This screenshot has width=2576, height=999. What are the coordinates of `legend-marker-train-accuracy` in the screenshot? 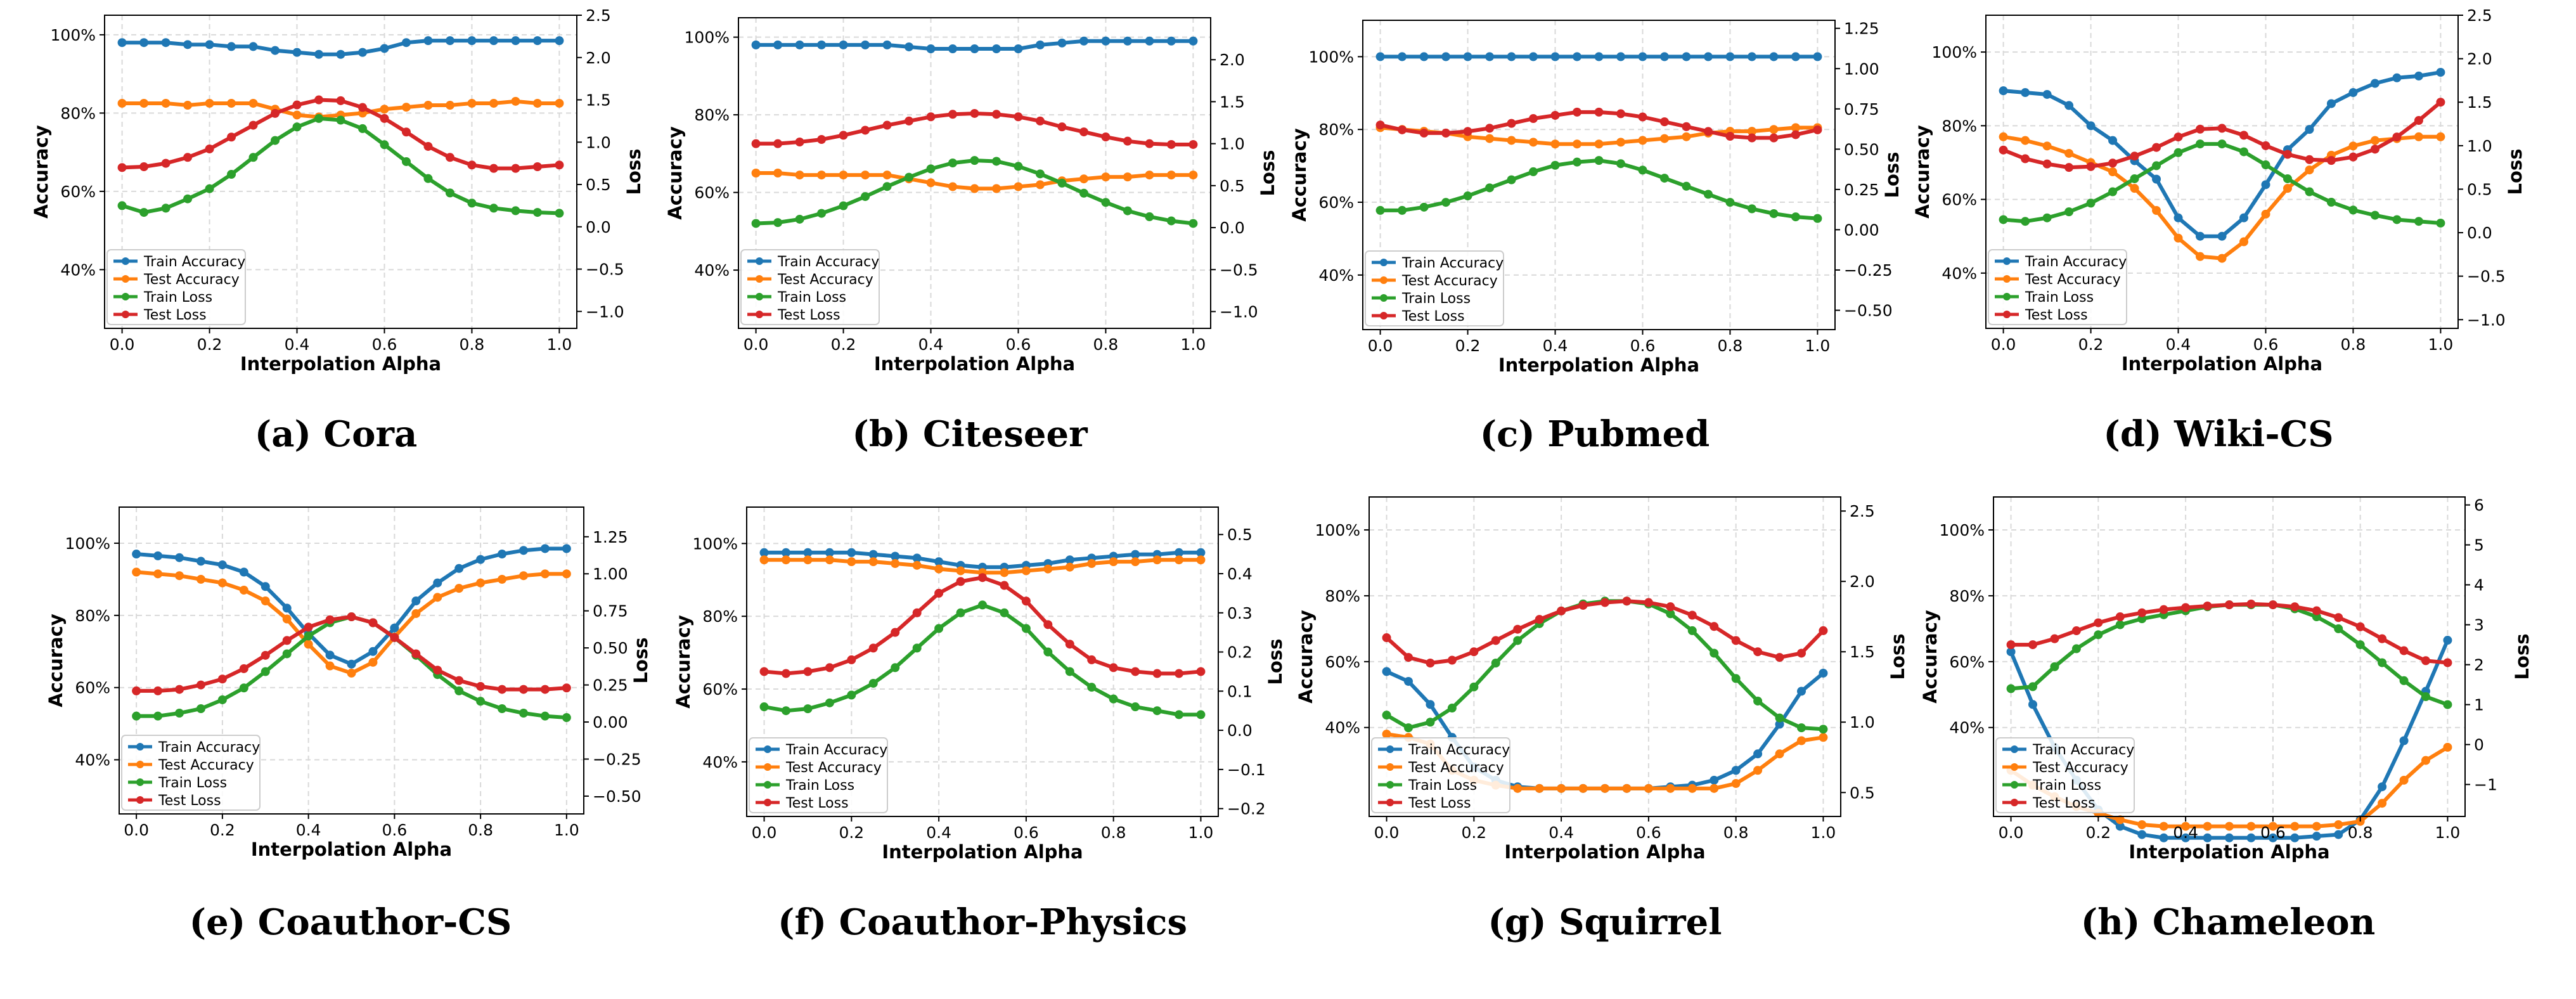 It's located at (125, 261).